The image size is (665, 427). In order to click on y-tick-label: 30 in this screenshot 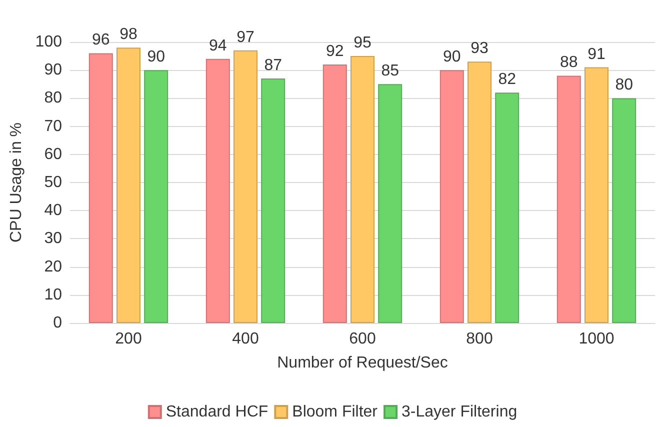, I will do `click(53, 239)`.